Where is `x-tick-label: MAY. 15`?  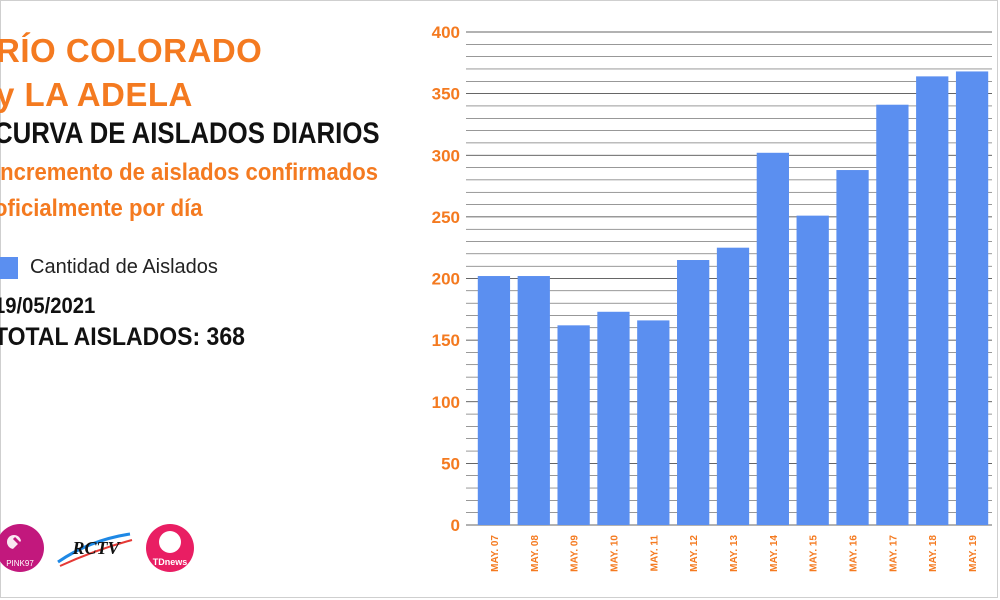
x-tick-label: MAY. 15 is located at coordinates (814, 553).